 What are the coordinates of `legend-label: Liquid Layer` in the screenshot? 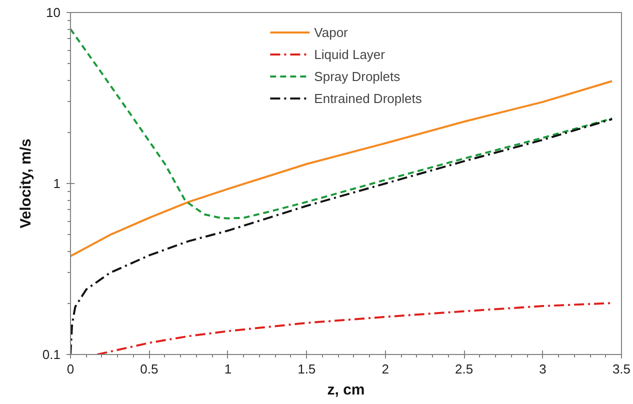 It's located at (349, 54).